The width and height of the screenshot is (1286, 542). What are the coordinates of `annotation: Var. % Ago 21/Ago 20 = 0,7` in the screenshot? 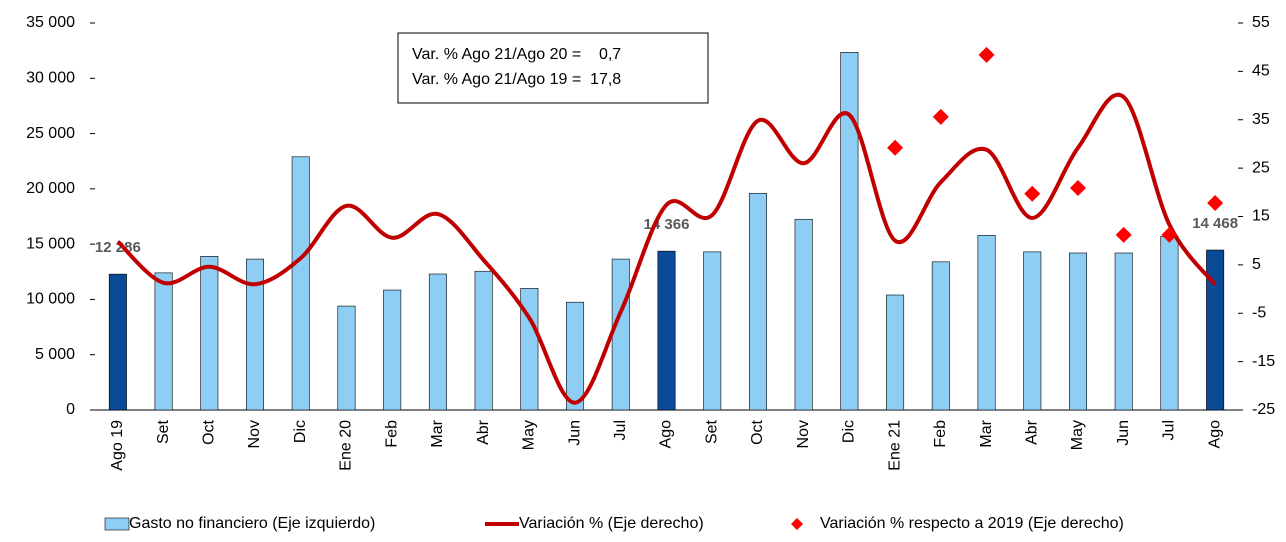 It's located at (516, 54).